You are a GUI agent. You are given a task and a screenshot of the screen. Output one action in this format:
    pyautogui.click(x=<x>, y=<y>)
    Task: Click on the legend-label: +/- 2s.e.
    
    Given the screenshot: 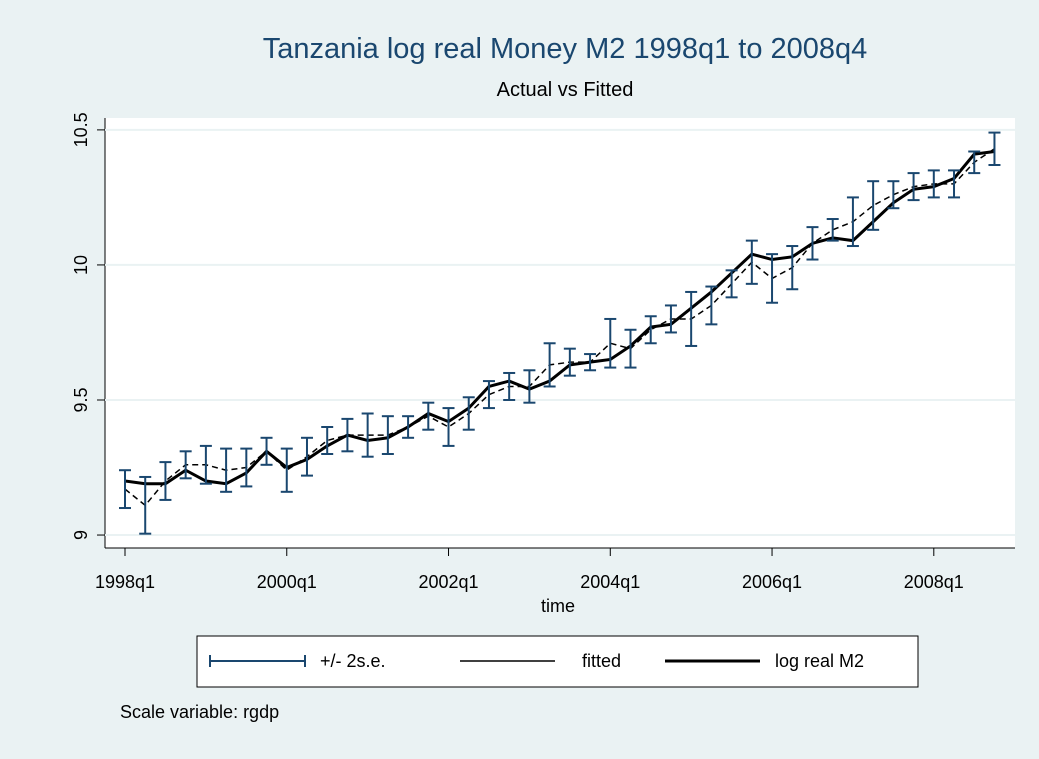 What is the action you would take?
    pyautogui.click(x=353, y=661)
    